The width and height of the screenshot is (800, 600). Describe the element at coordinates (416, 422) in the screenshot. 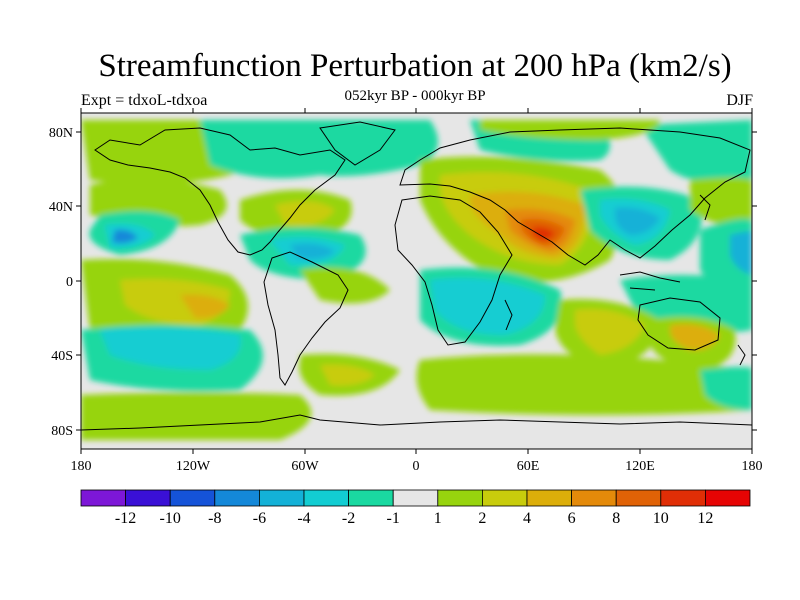

I see `coastline-antarctica` at that location.